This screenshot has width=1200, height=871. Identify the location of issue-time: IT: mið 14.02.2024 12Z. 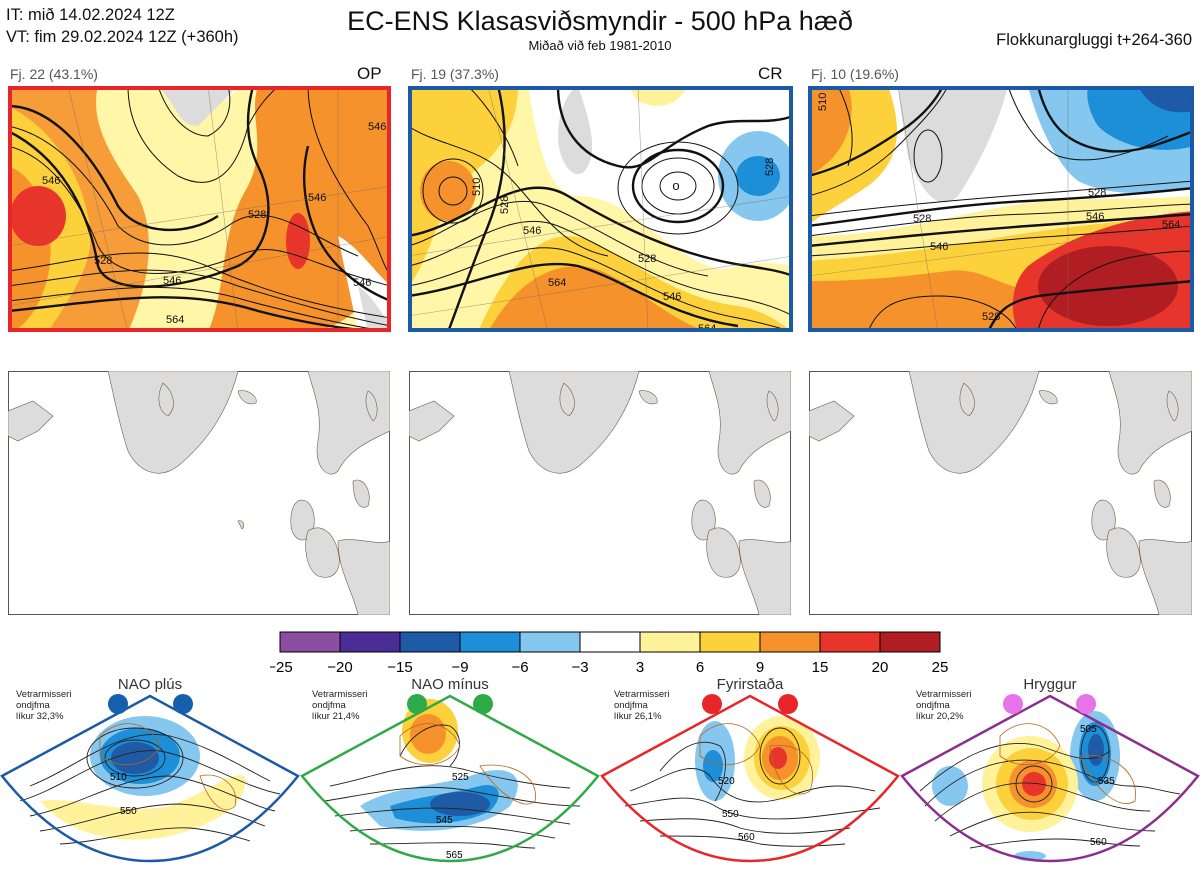
(90, 15).